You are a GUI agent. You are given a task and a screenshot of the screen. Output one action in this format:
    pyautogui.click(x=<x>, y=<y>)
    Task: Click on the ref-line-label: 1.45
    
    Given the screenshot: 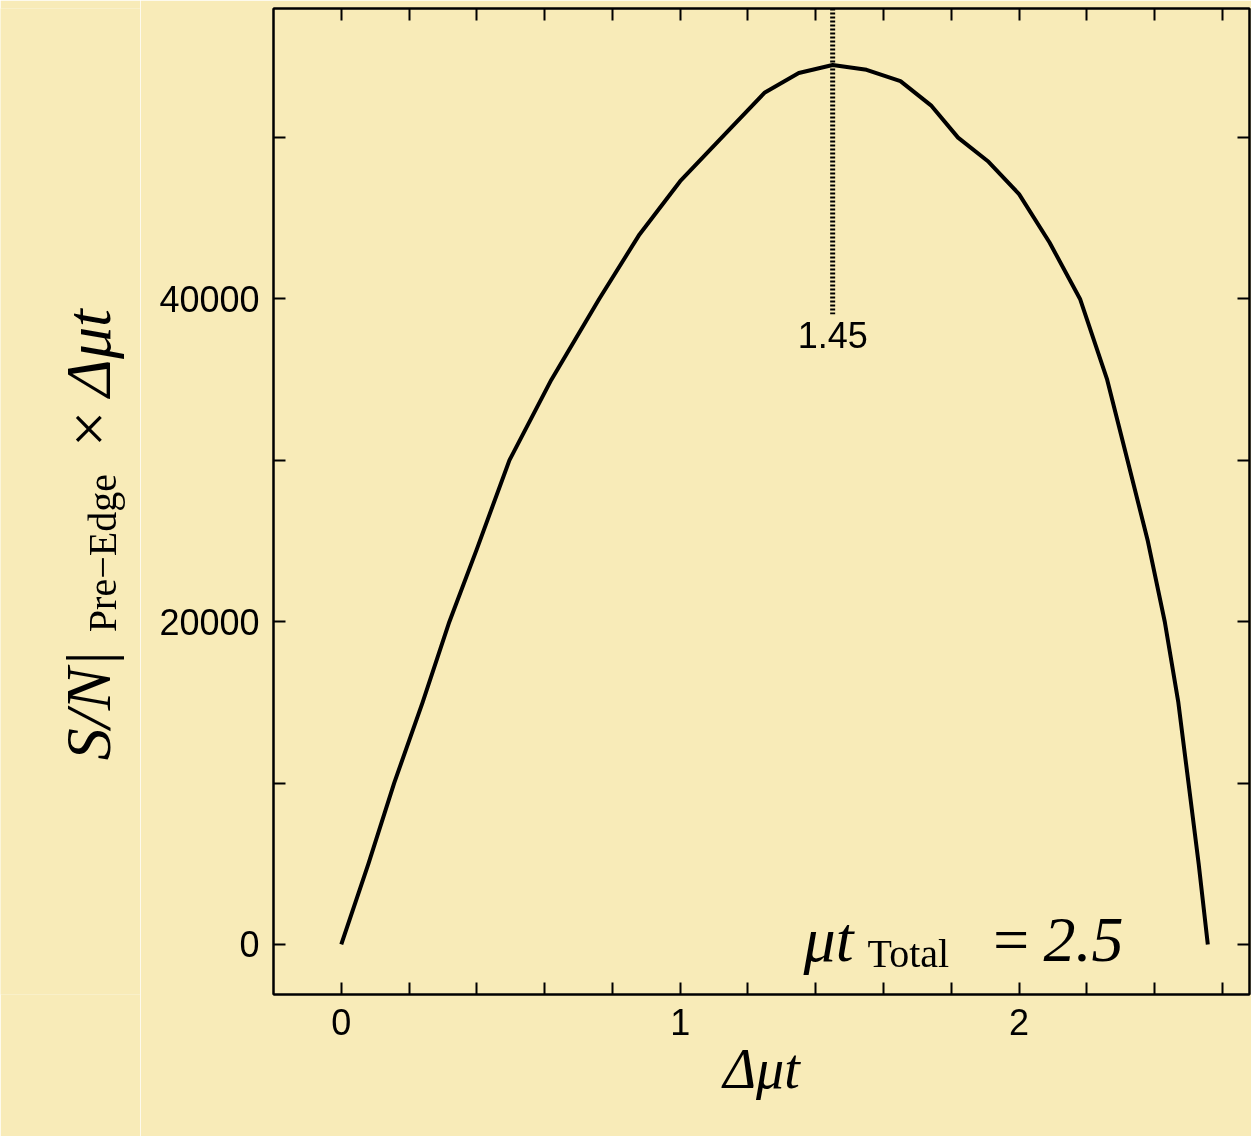 What is the action you would take?
    pyautogui.click(x=832, y=336)
    